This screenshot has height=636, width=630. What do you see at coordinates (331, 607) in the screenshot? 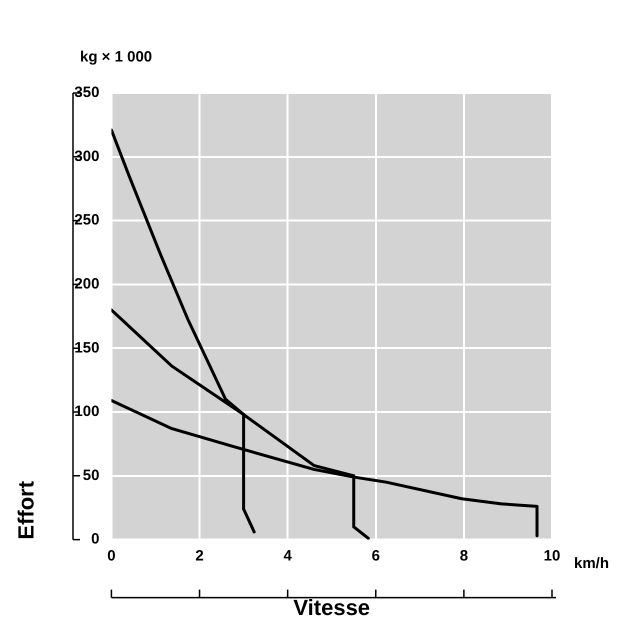
I see `x-axis-title: Vitesse` at bounding box center [331, 607].